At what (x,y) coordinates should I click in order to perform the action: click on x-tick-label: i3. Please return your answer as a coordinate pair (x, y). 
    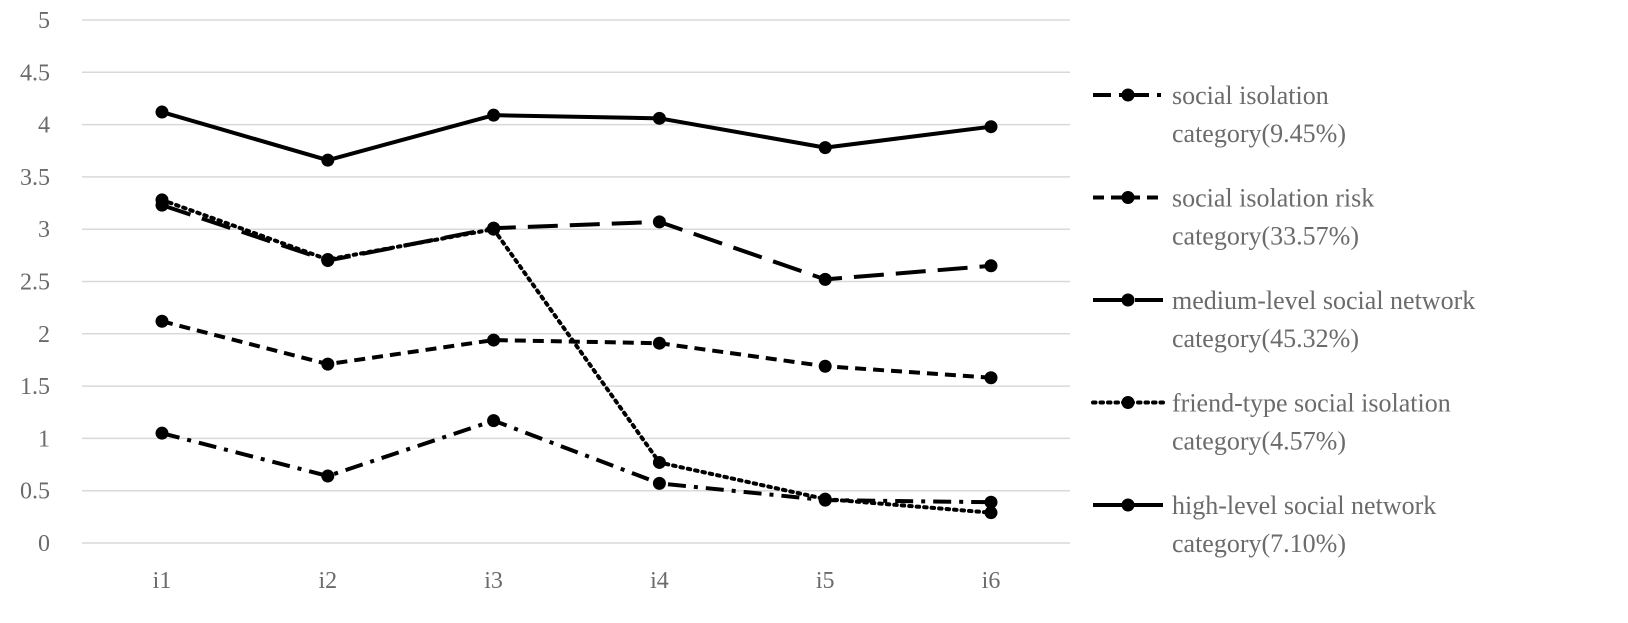
    Looking at the image, I should click on (493, 581).